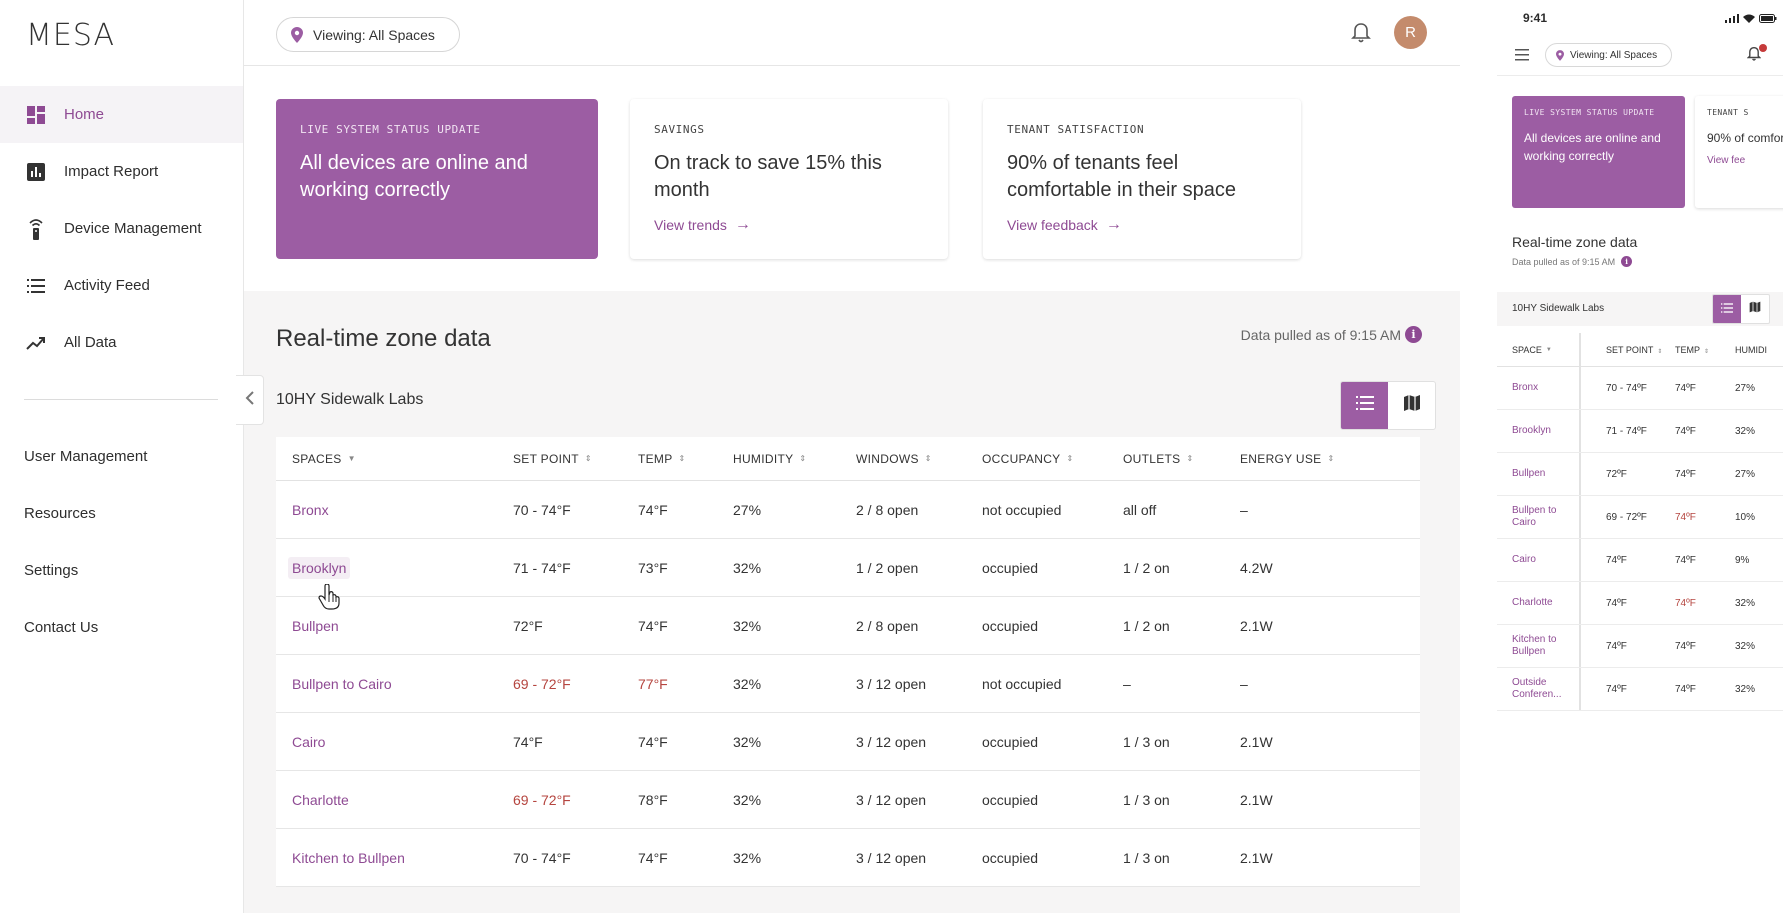  What do you see at coordinates (1036, 459) in the screenshot?
I see `column-header-occupancy: OCCUPANCY ⇕` at bounding box center [1036, 459].